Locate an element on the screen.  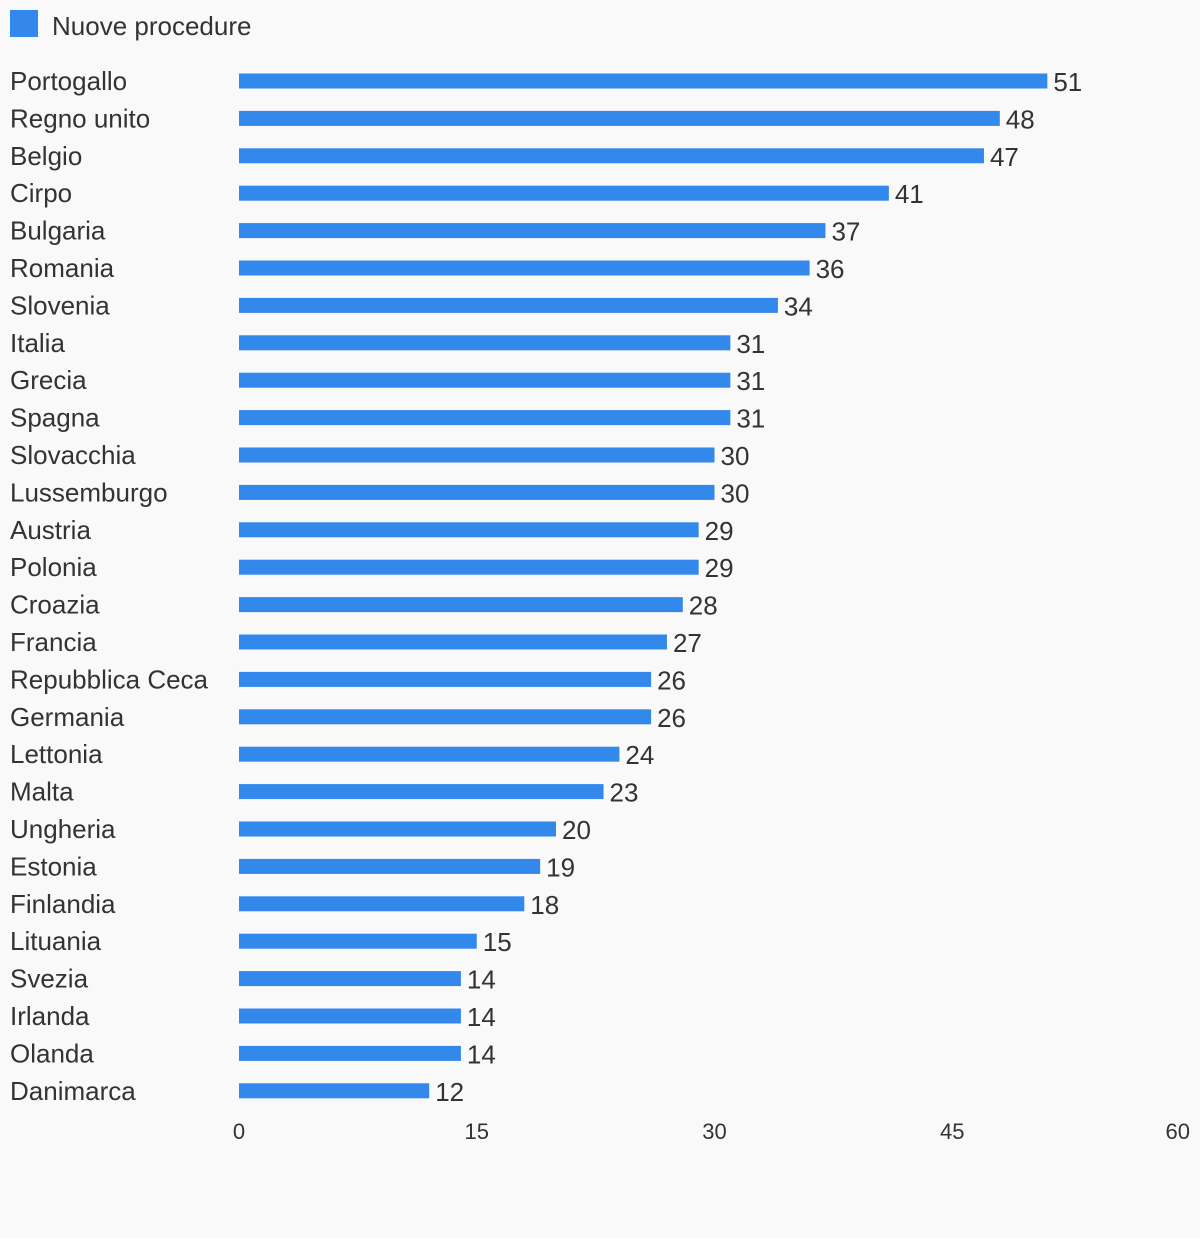
data-label: 27 is located at coordinates (687, 643).